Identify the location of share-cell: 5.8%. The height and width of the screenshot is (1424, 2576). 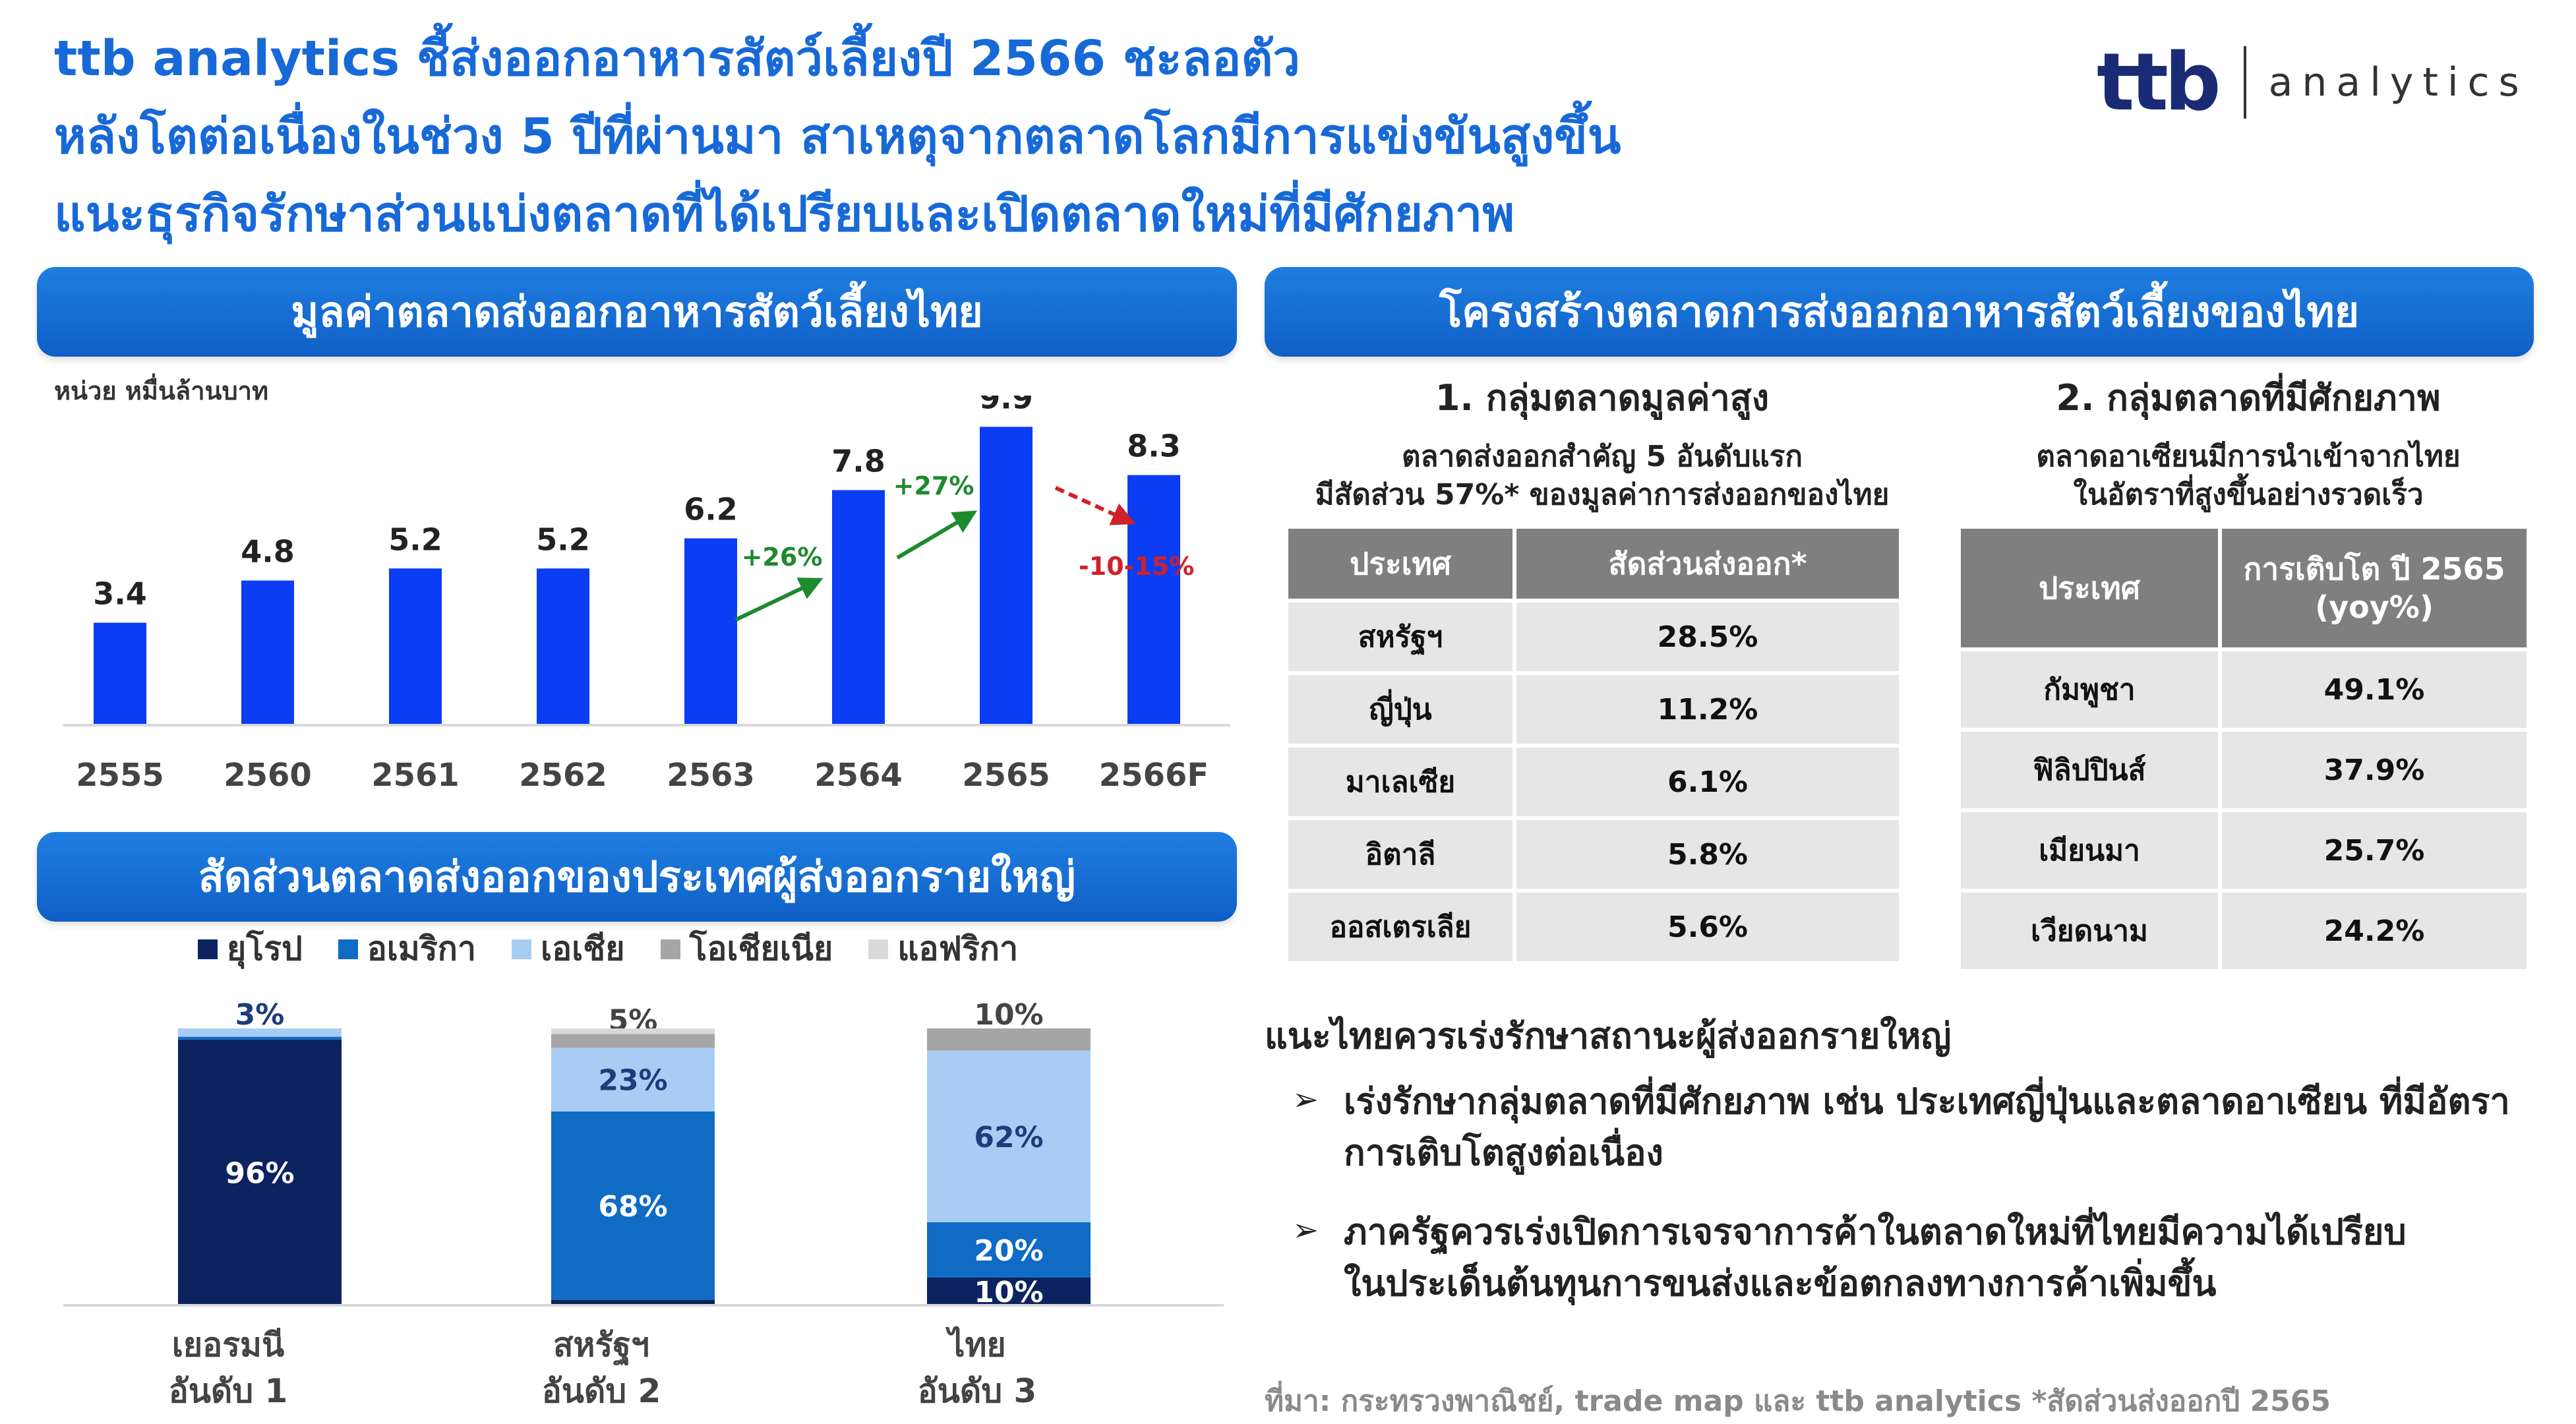
(1707, 854).